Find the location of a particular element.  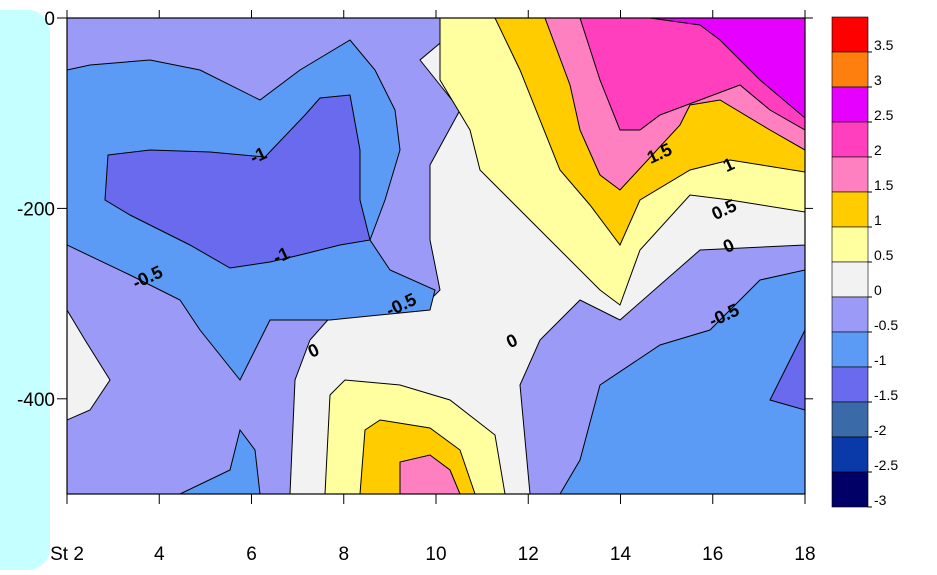

band-neg1.5-neg1-left is located at coordinates (237, 181).